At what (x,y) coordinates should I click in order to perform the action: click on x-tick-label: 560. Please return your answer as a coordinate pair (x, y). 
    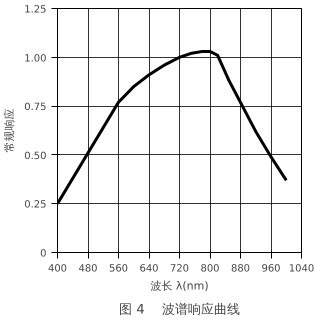
    Looking at the image, I should click on (118, 269).